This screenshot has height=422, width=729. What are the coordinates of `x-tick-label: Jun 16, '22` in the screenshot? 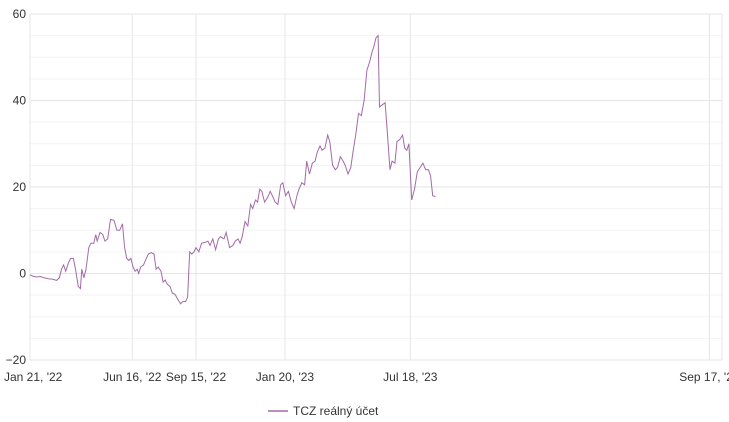 It's located at (132, 377).